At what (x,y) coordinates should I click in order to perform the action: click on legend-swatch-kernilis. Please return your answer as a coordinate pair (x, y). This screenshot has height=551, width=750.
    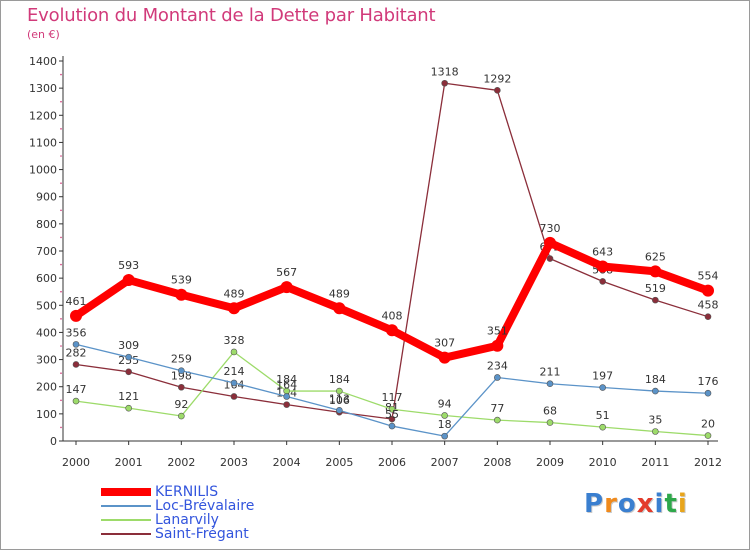
    Looking at the image, I should click on (126, 492).